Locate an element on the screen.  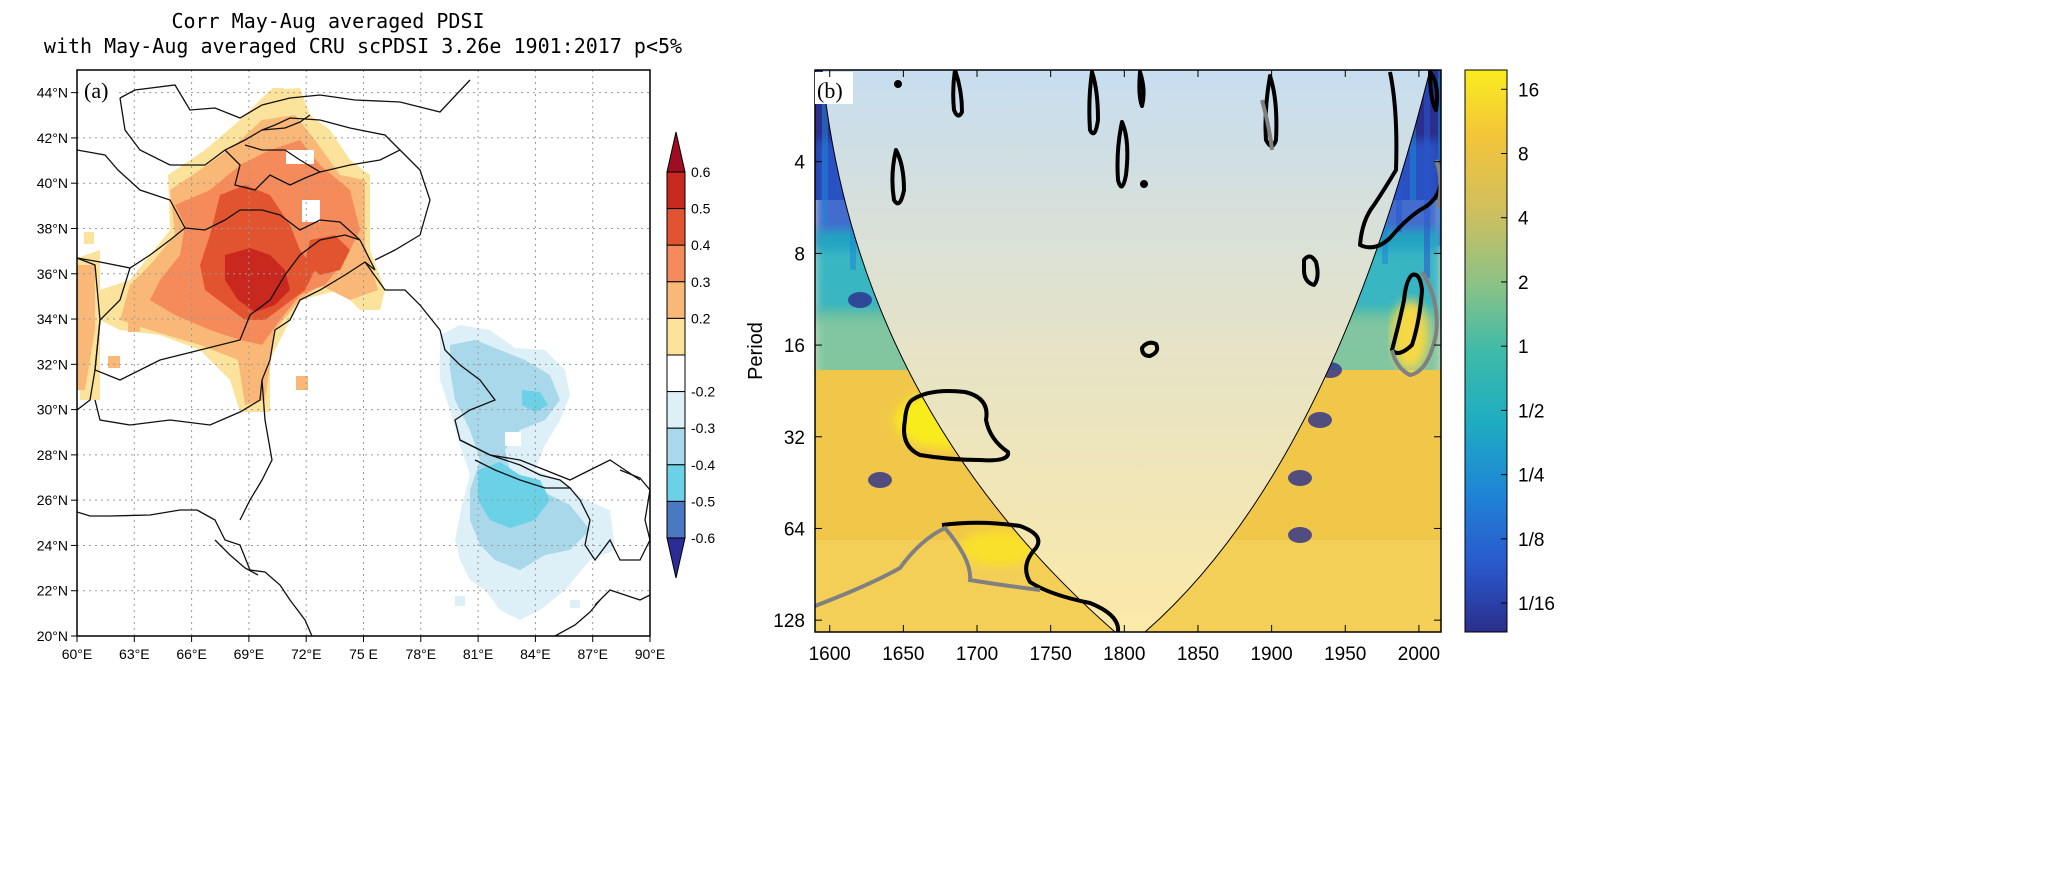
border-afghanistan is located at coordinates (227, 295).